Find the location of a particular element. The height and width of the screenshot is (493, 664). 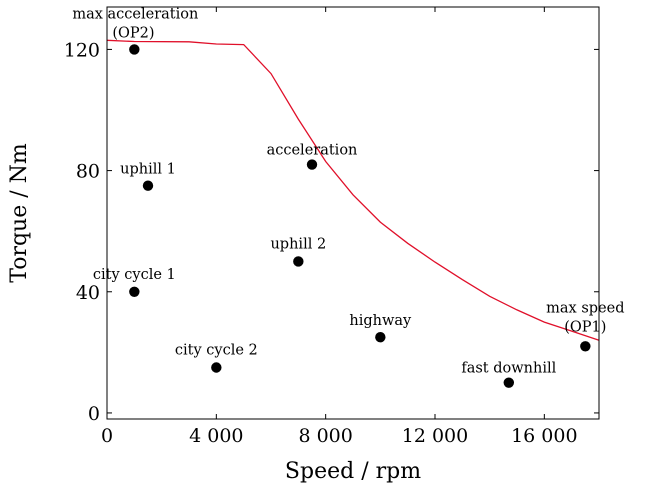

x-axis-title: Speed / rpm is located at coordinates (353, 471).